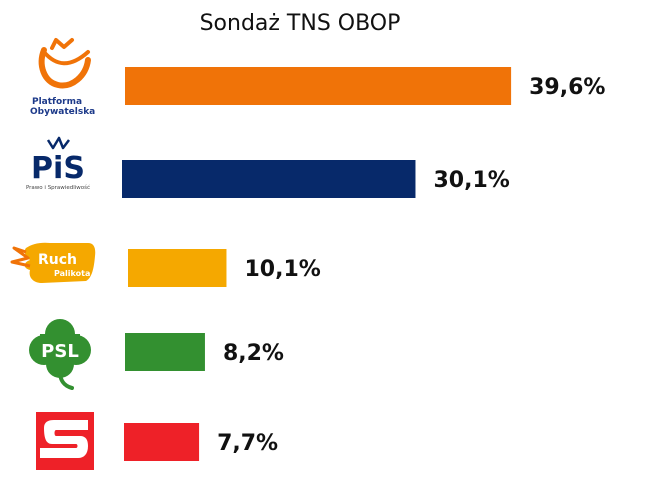 This screenshot has height=484, width=647. I want to click on ruch-logo-line2: Palikota, so click(72, 273).